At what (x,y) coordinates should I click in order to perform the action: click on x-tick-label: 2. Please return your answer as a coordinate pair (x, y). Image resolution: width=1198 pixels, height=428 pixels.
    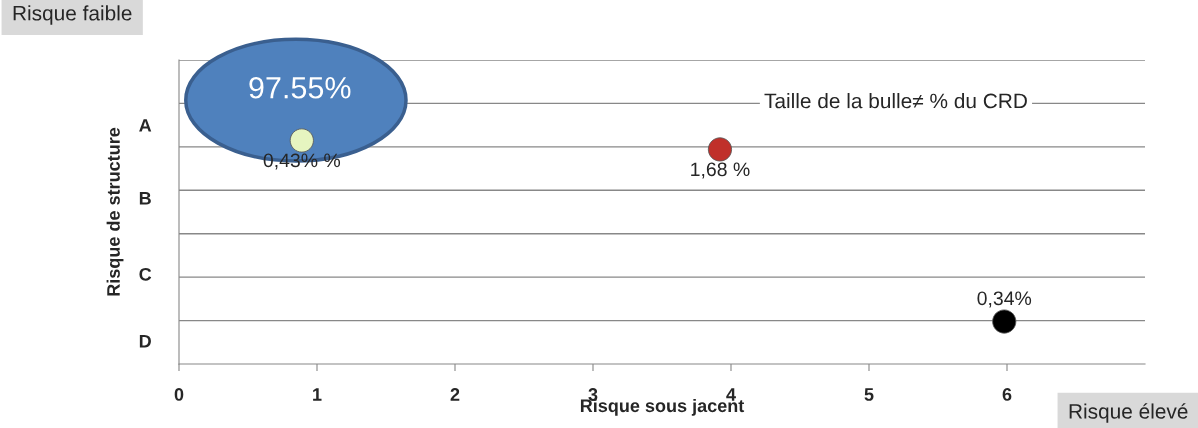
    Looking at the image, I should click on (455, 394).